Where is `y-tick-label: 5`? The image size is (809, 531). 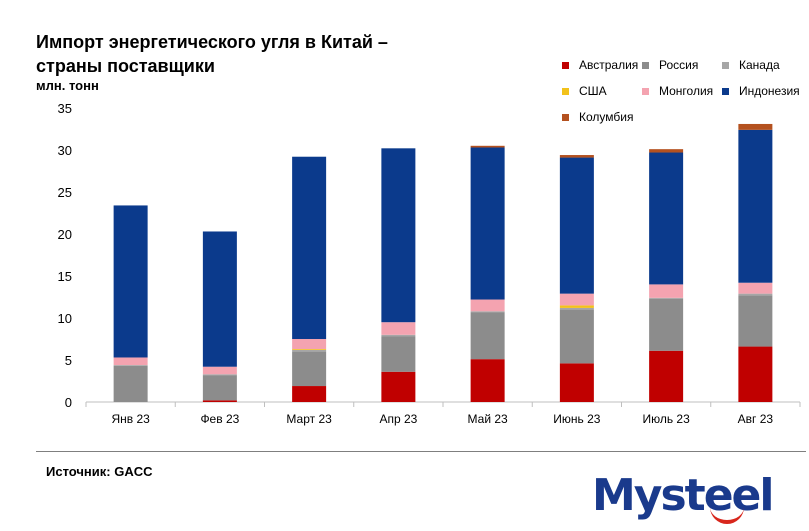 y-tick-label: 5 is located at coordinates (68, 360).